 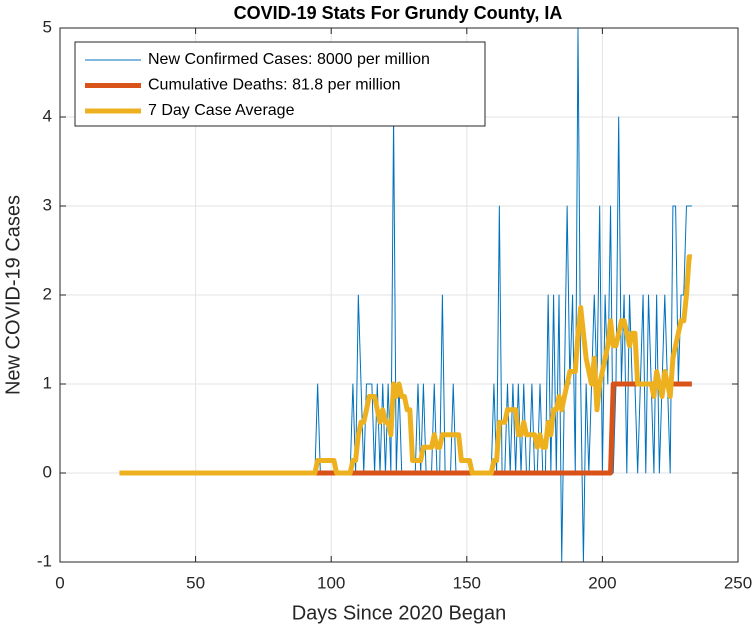 What do you see at coordinates (738, 582) in the screenshot?
I see `x-tick-label: 250` at bounding box center [738, 582].